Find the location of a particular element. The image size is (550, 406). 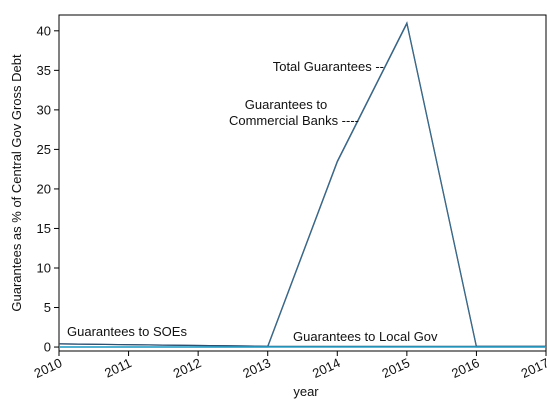

x-tick-label: 2011 is located at coordinates (118, 367).